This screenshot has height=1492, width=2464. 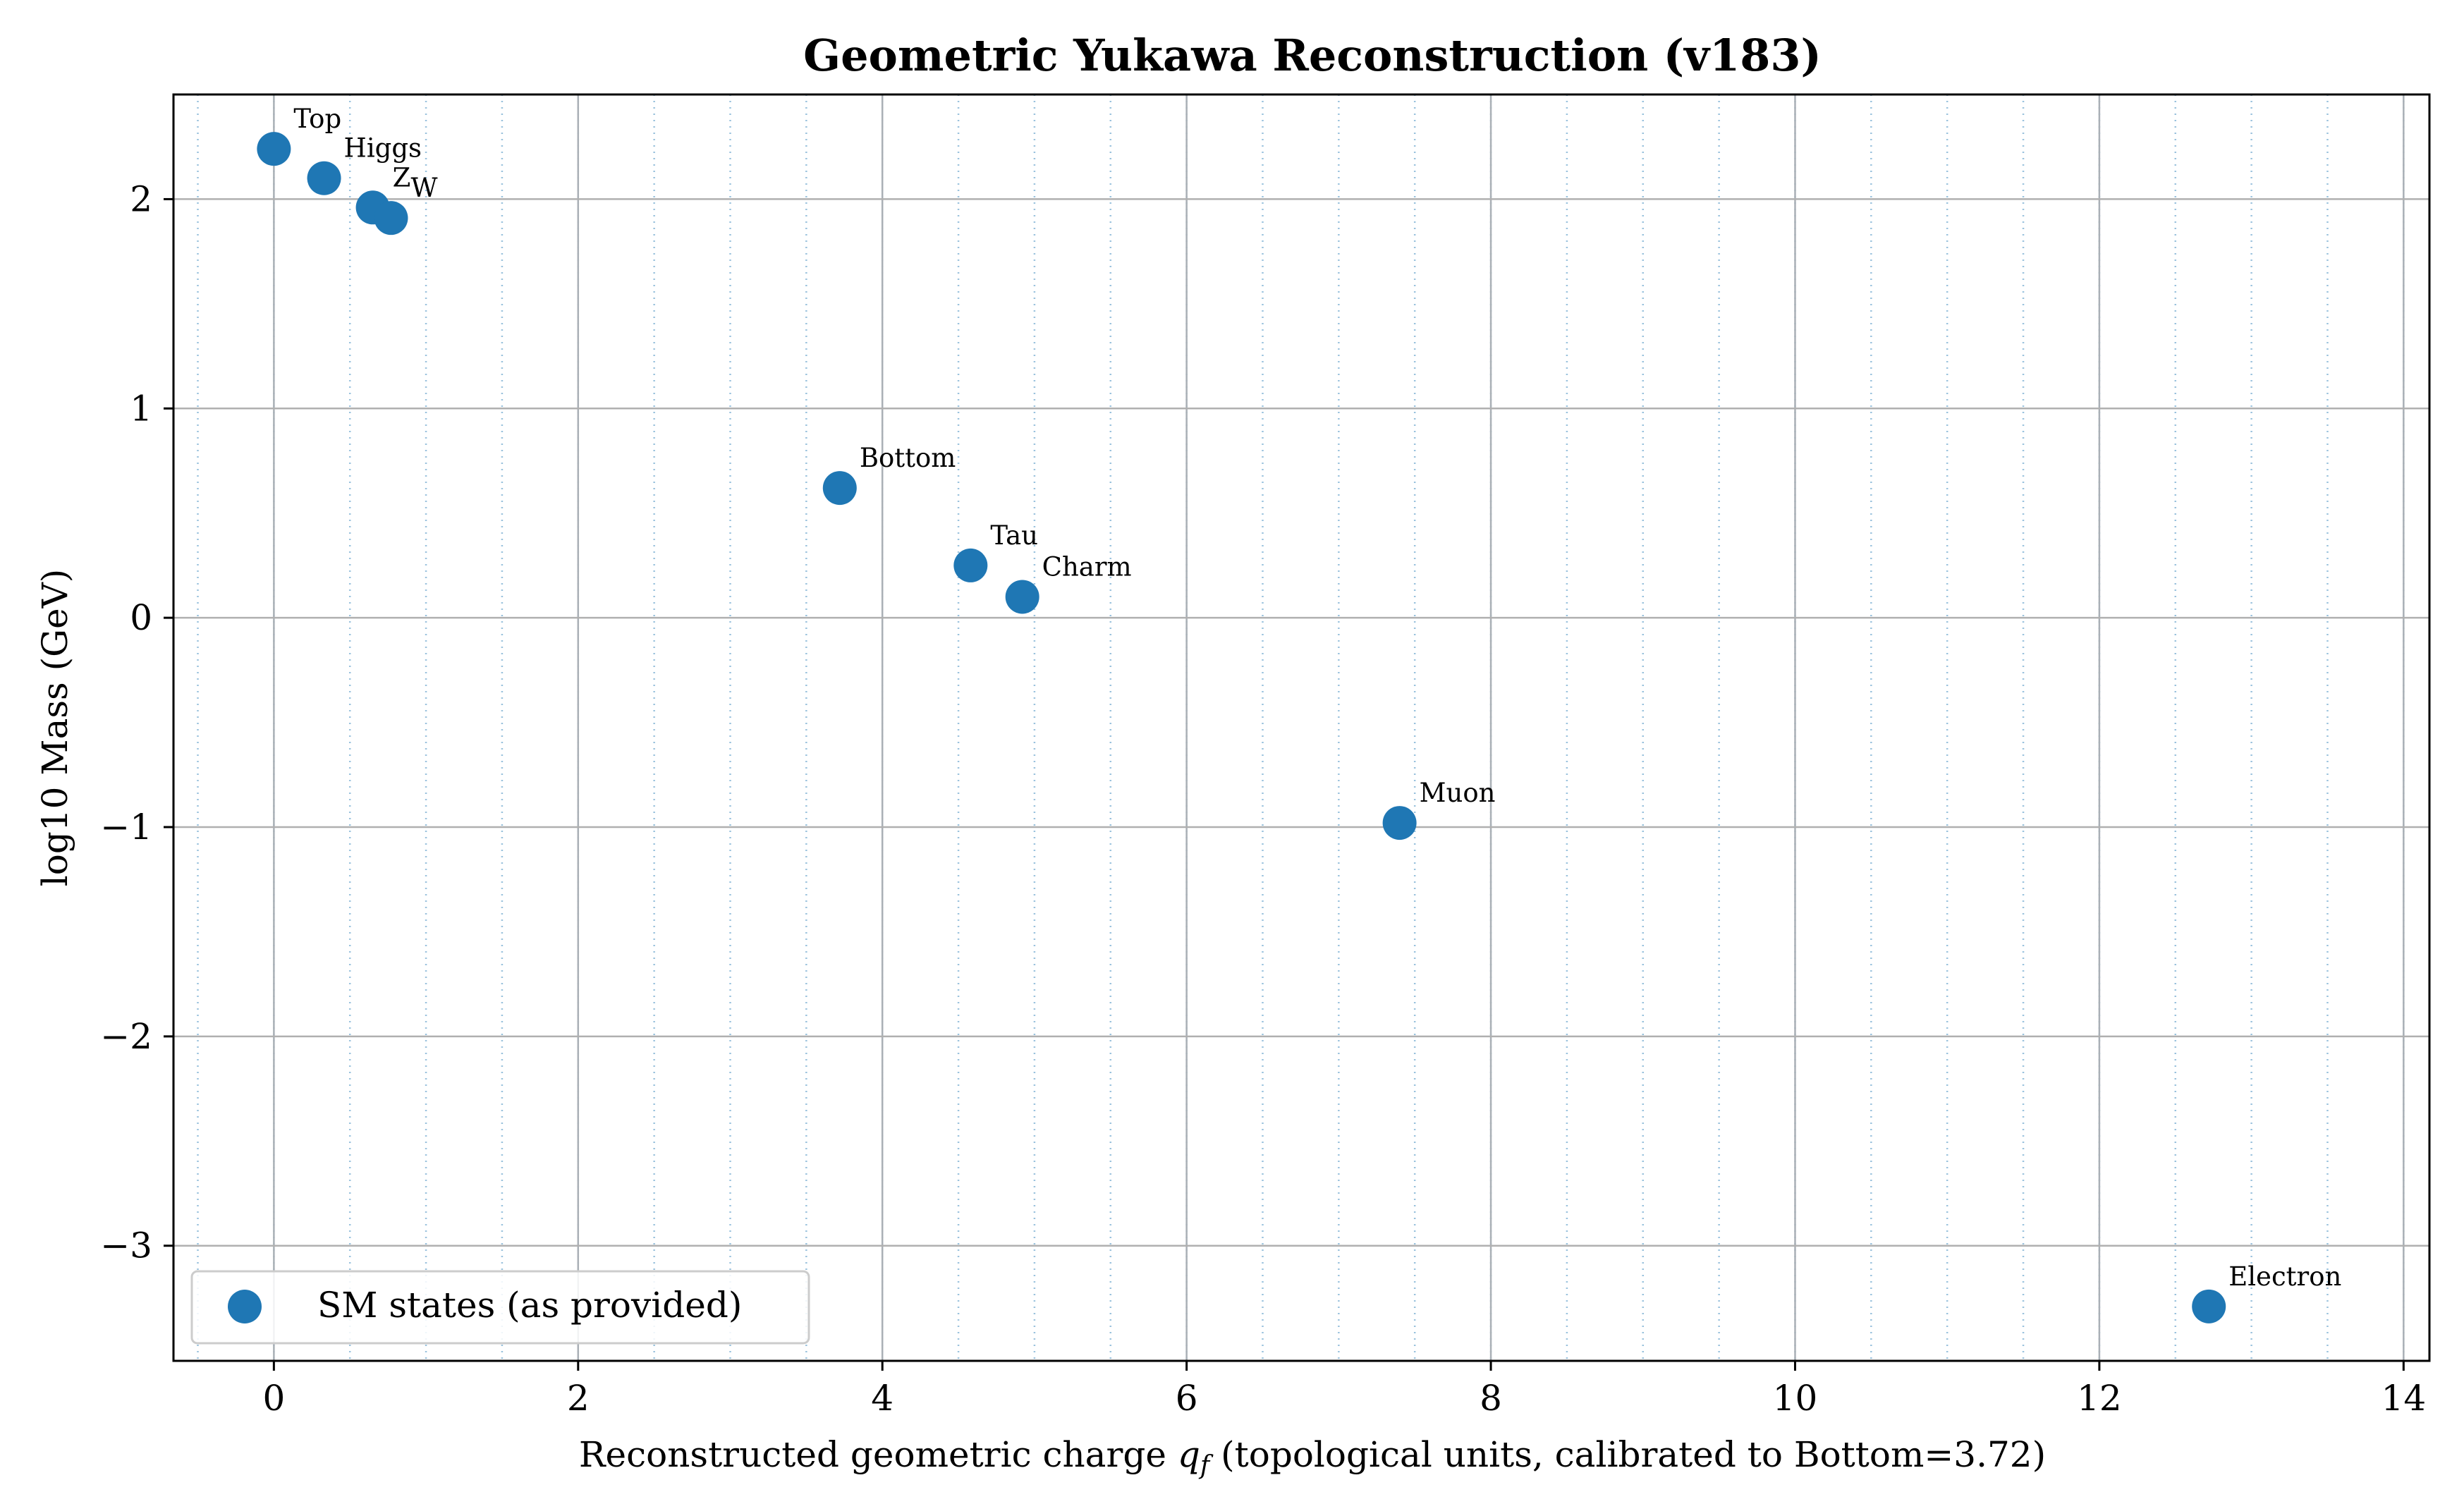 I want to click on data-point-top, so click(x=274, y=149).